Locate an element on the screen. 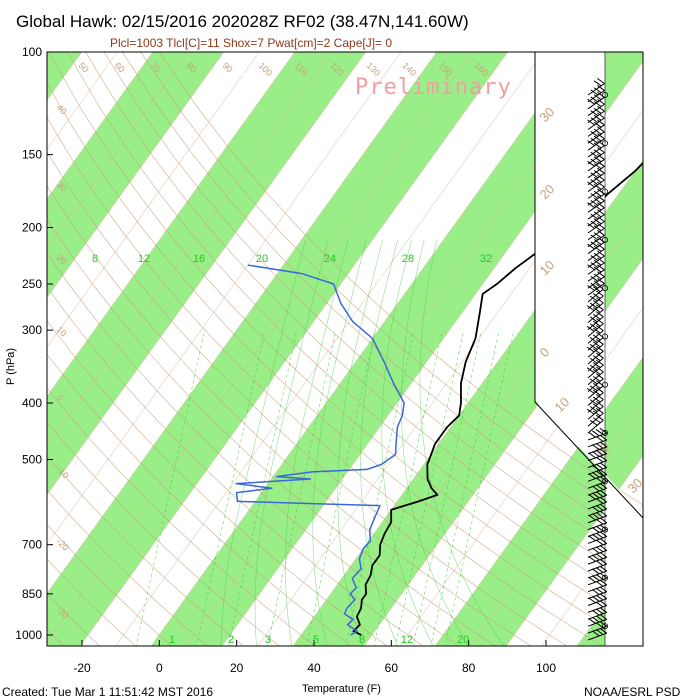 This screenshot has height=700, width=700. theta-label-top: 50 is located at coordinates (84, 67).